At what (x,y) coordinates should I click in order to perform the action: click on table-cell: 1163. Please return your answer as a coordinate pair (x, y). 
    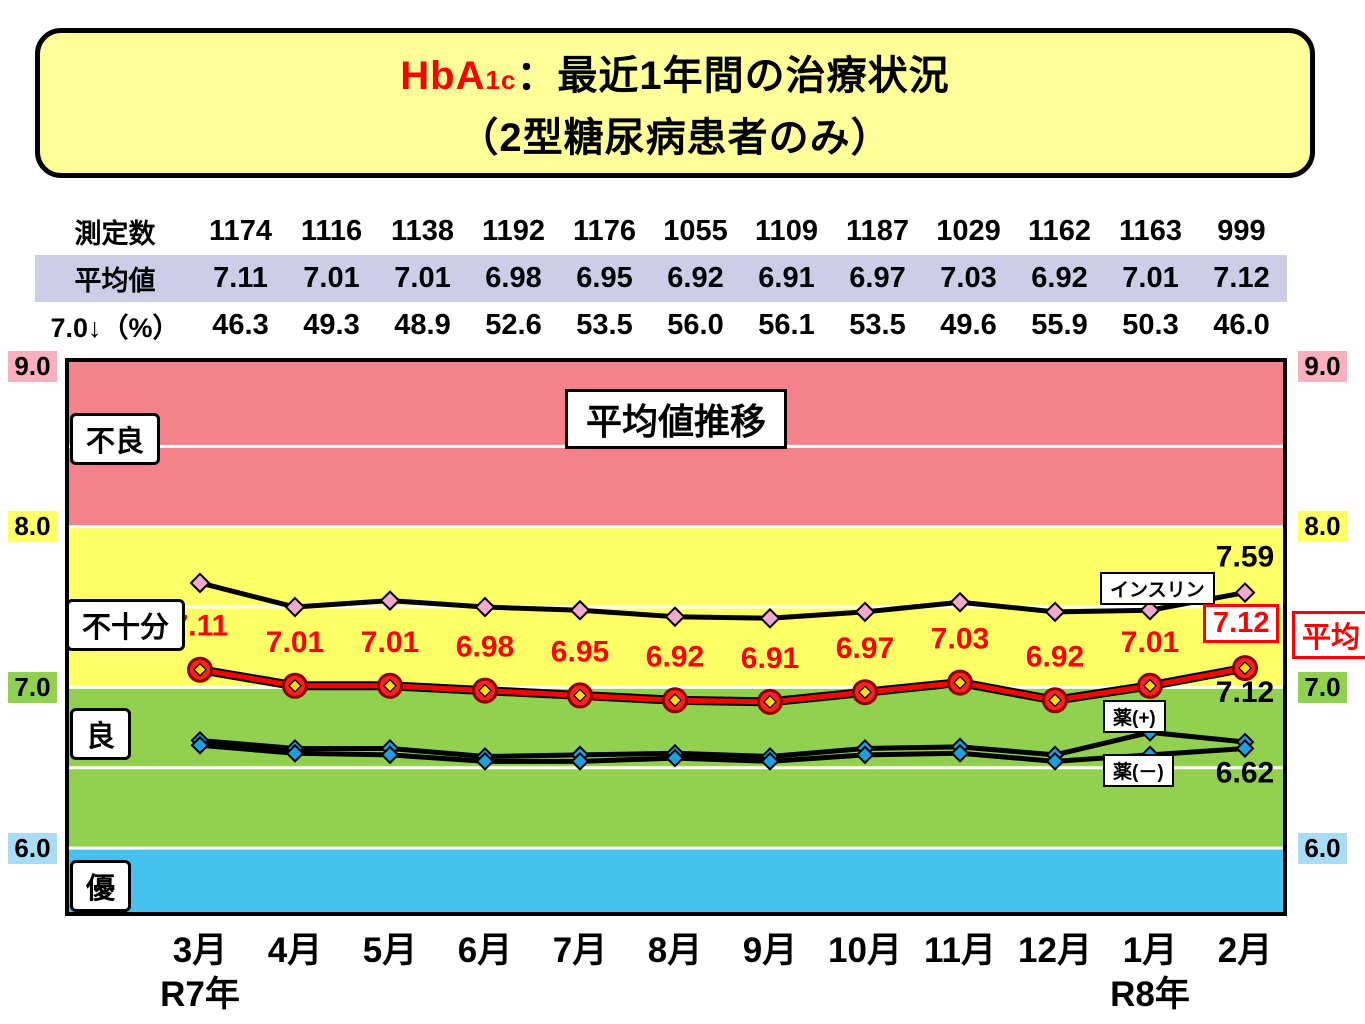
    Looking at the image, I should click on (1150, 231).